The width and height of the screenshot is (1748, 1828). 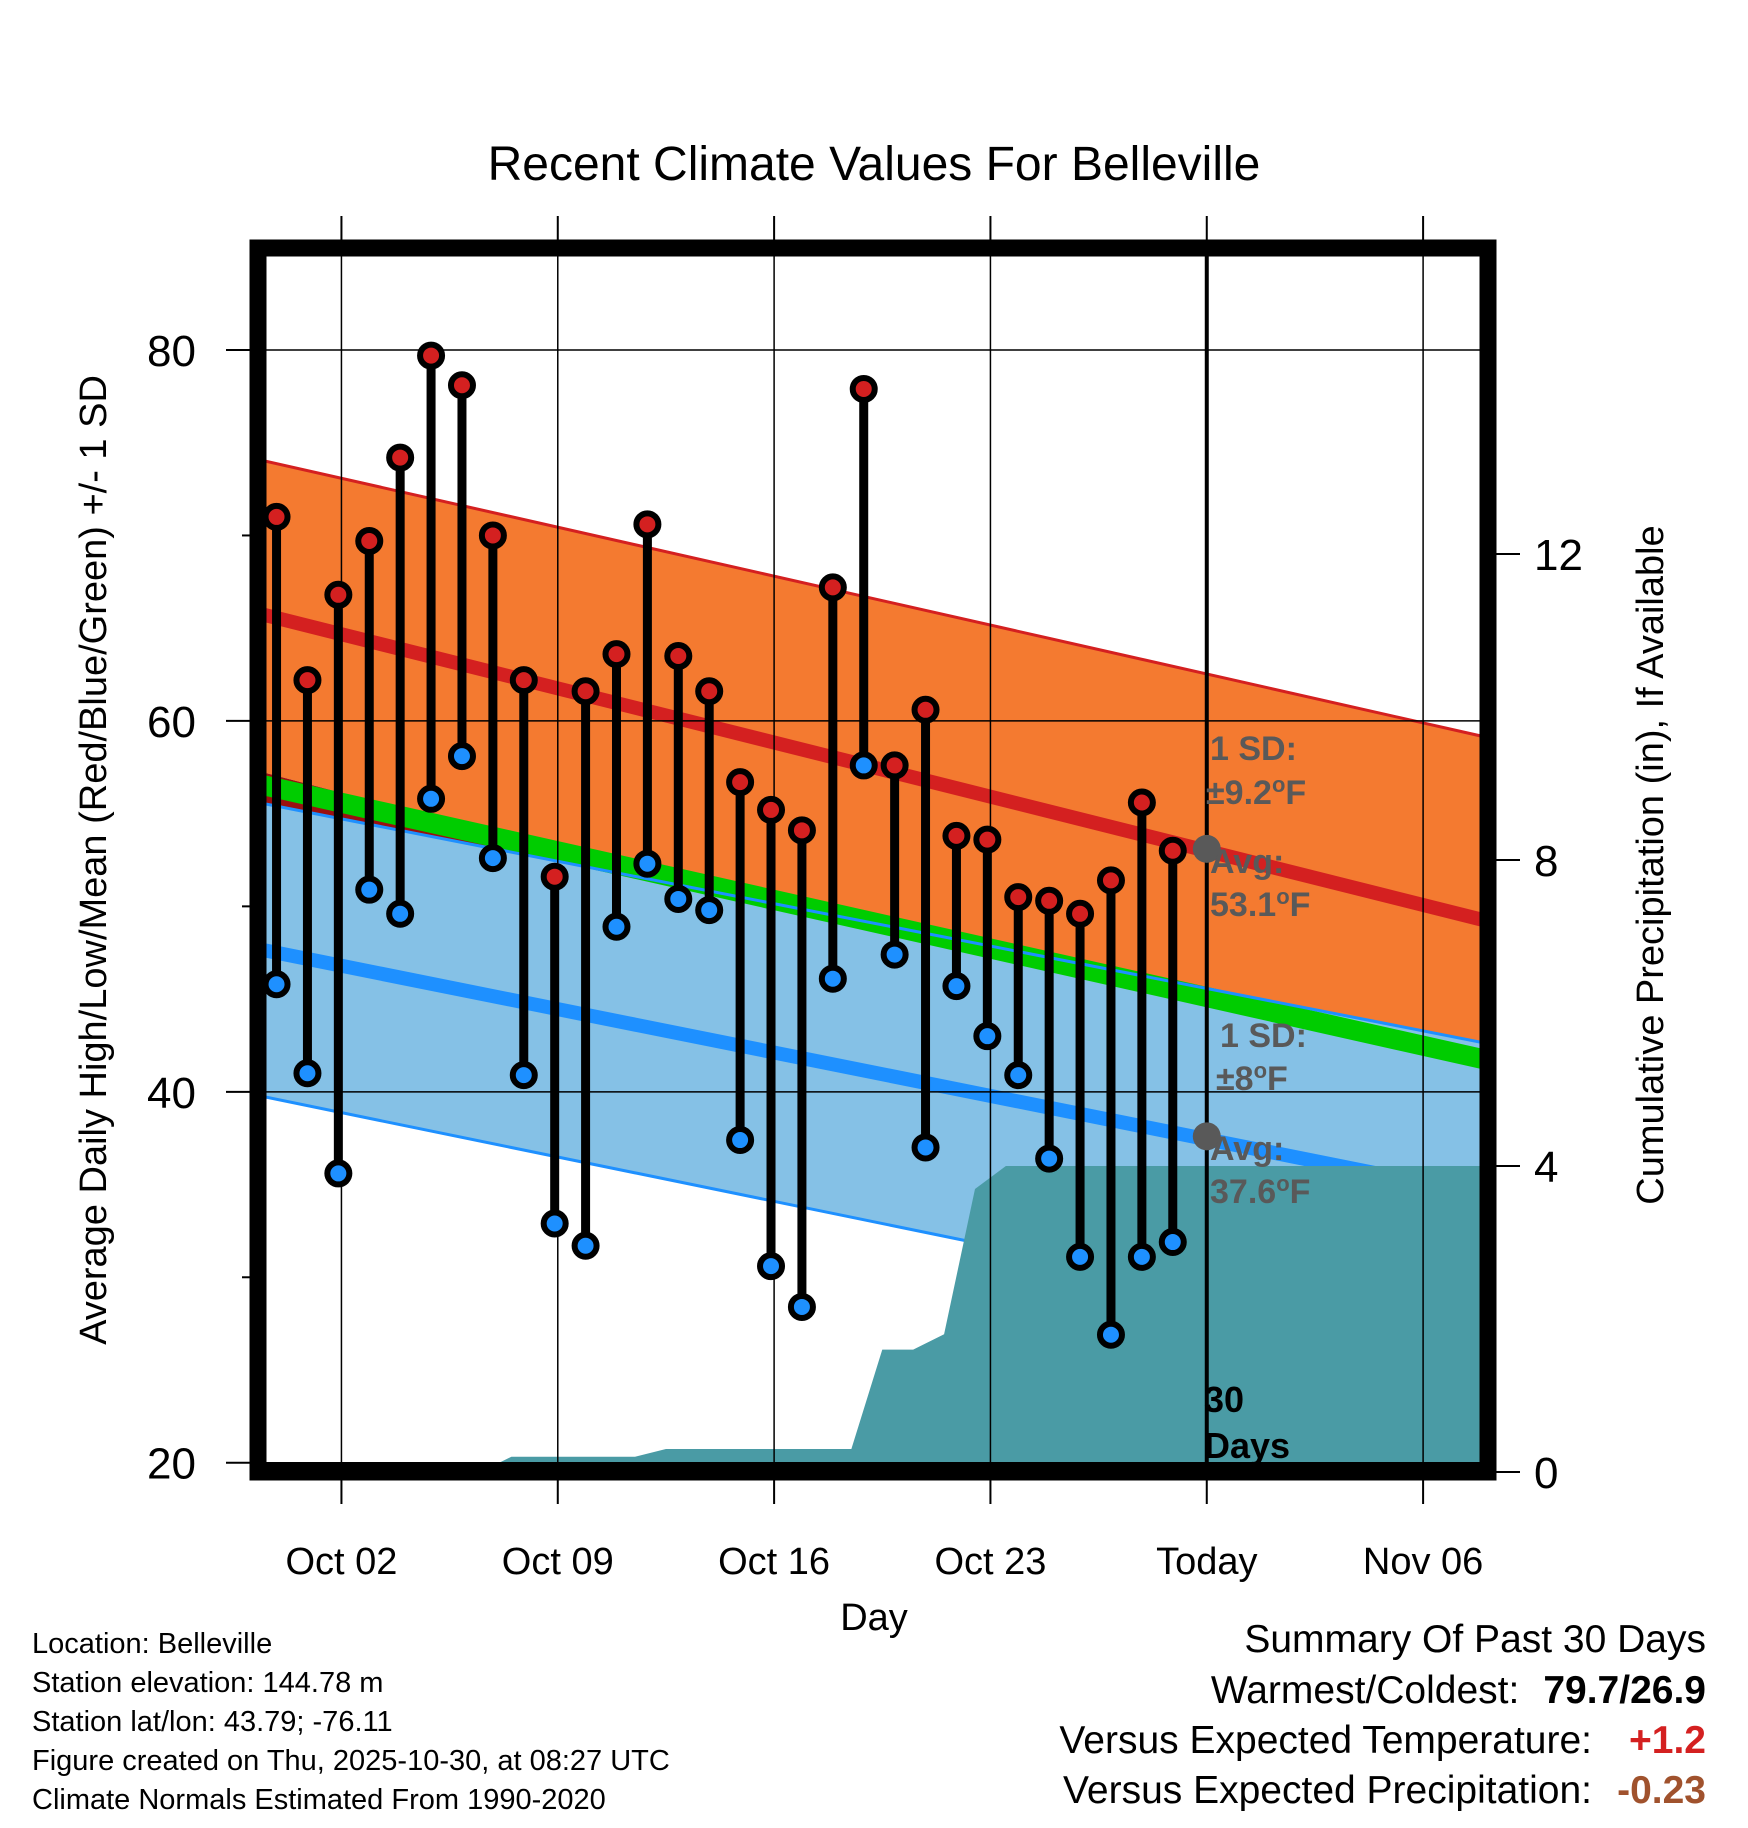 What do you see at coordinates (558, 1562) in the screenshot?
I see `x-tick-label: Oct 09` at bounding box center [558, 1562].